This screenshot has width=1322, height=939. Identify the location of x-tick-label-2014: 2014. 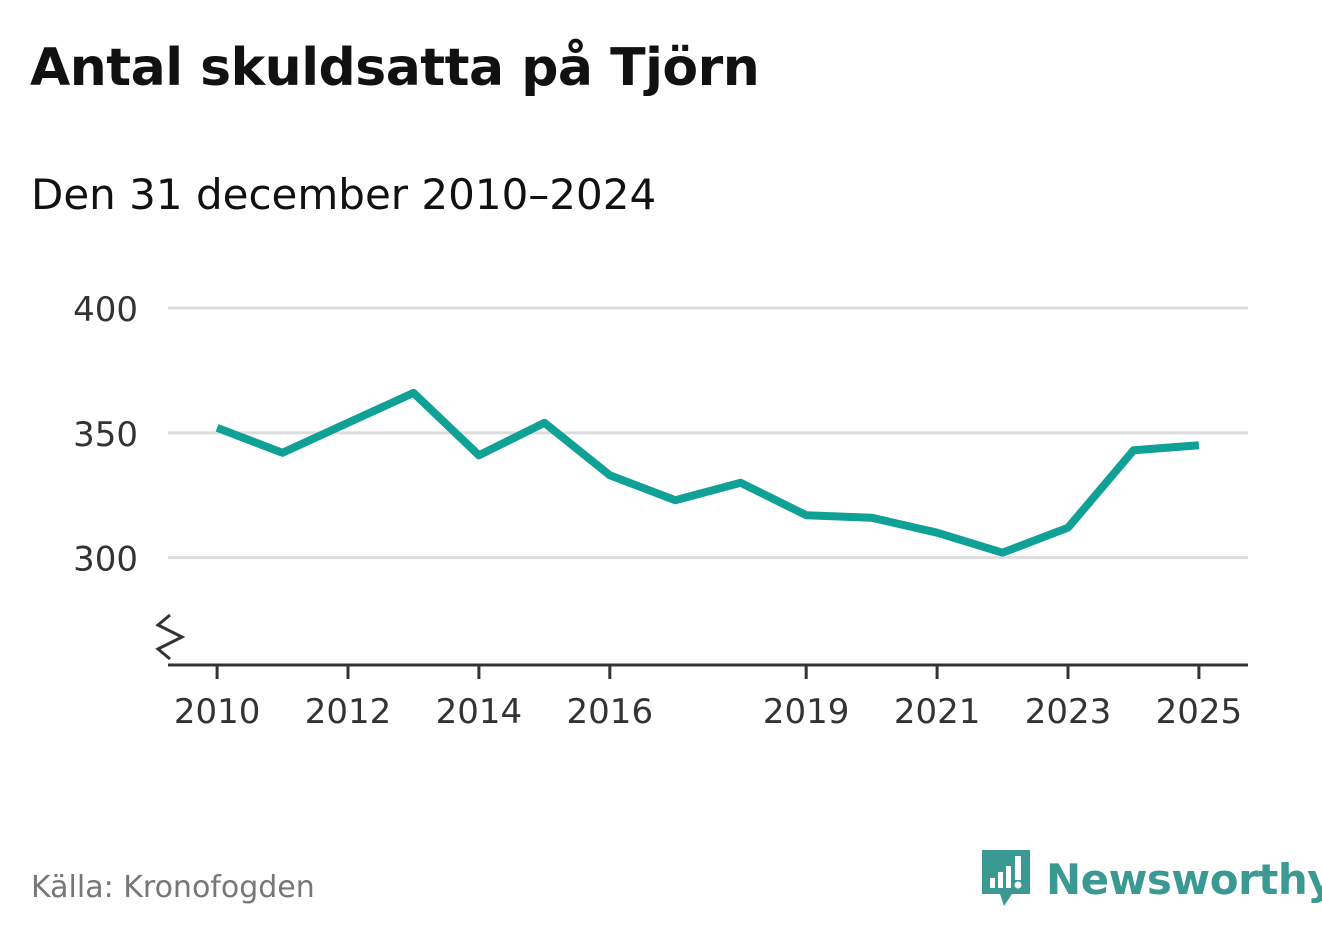
(479, 712).